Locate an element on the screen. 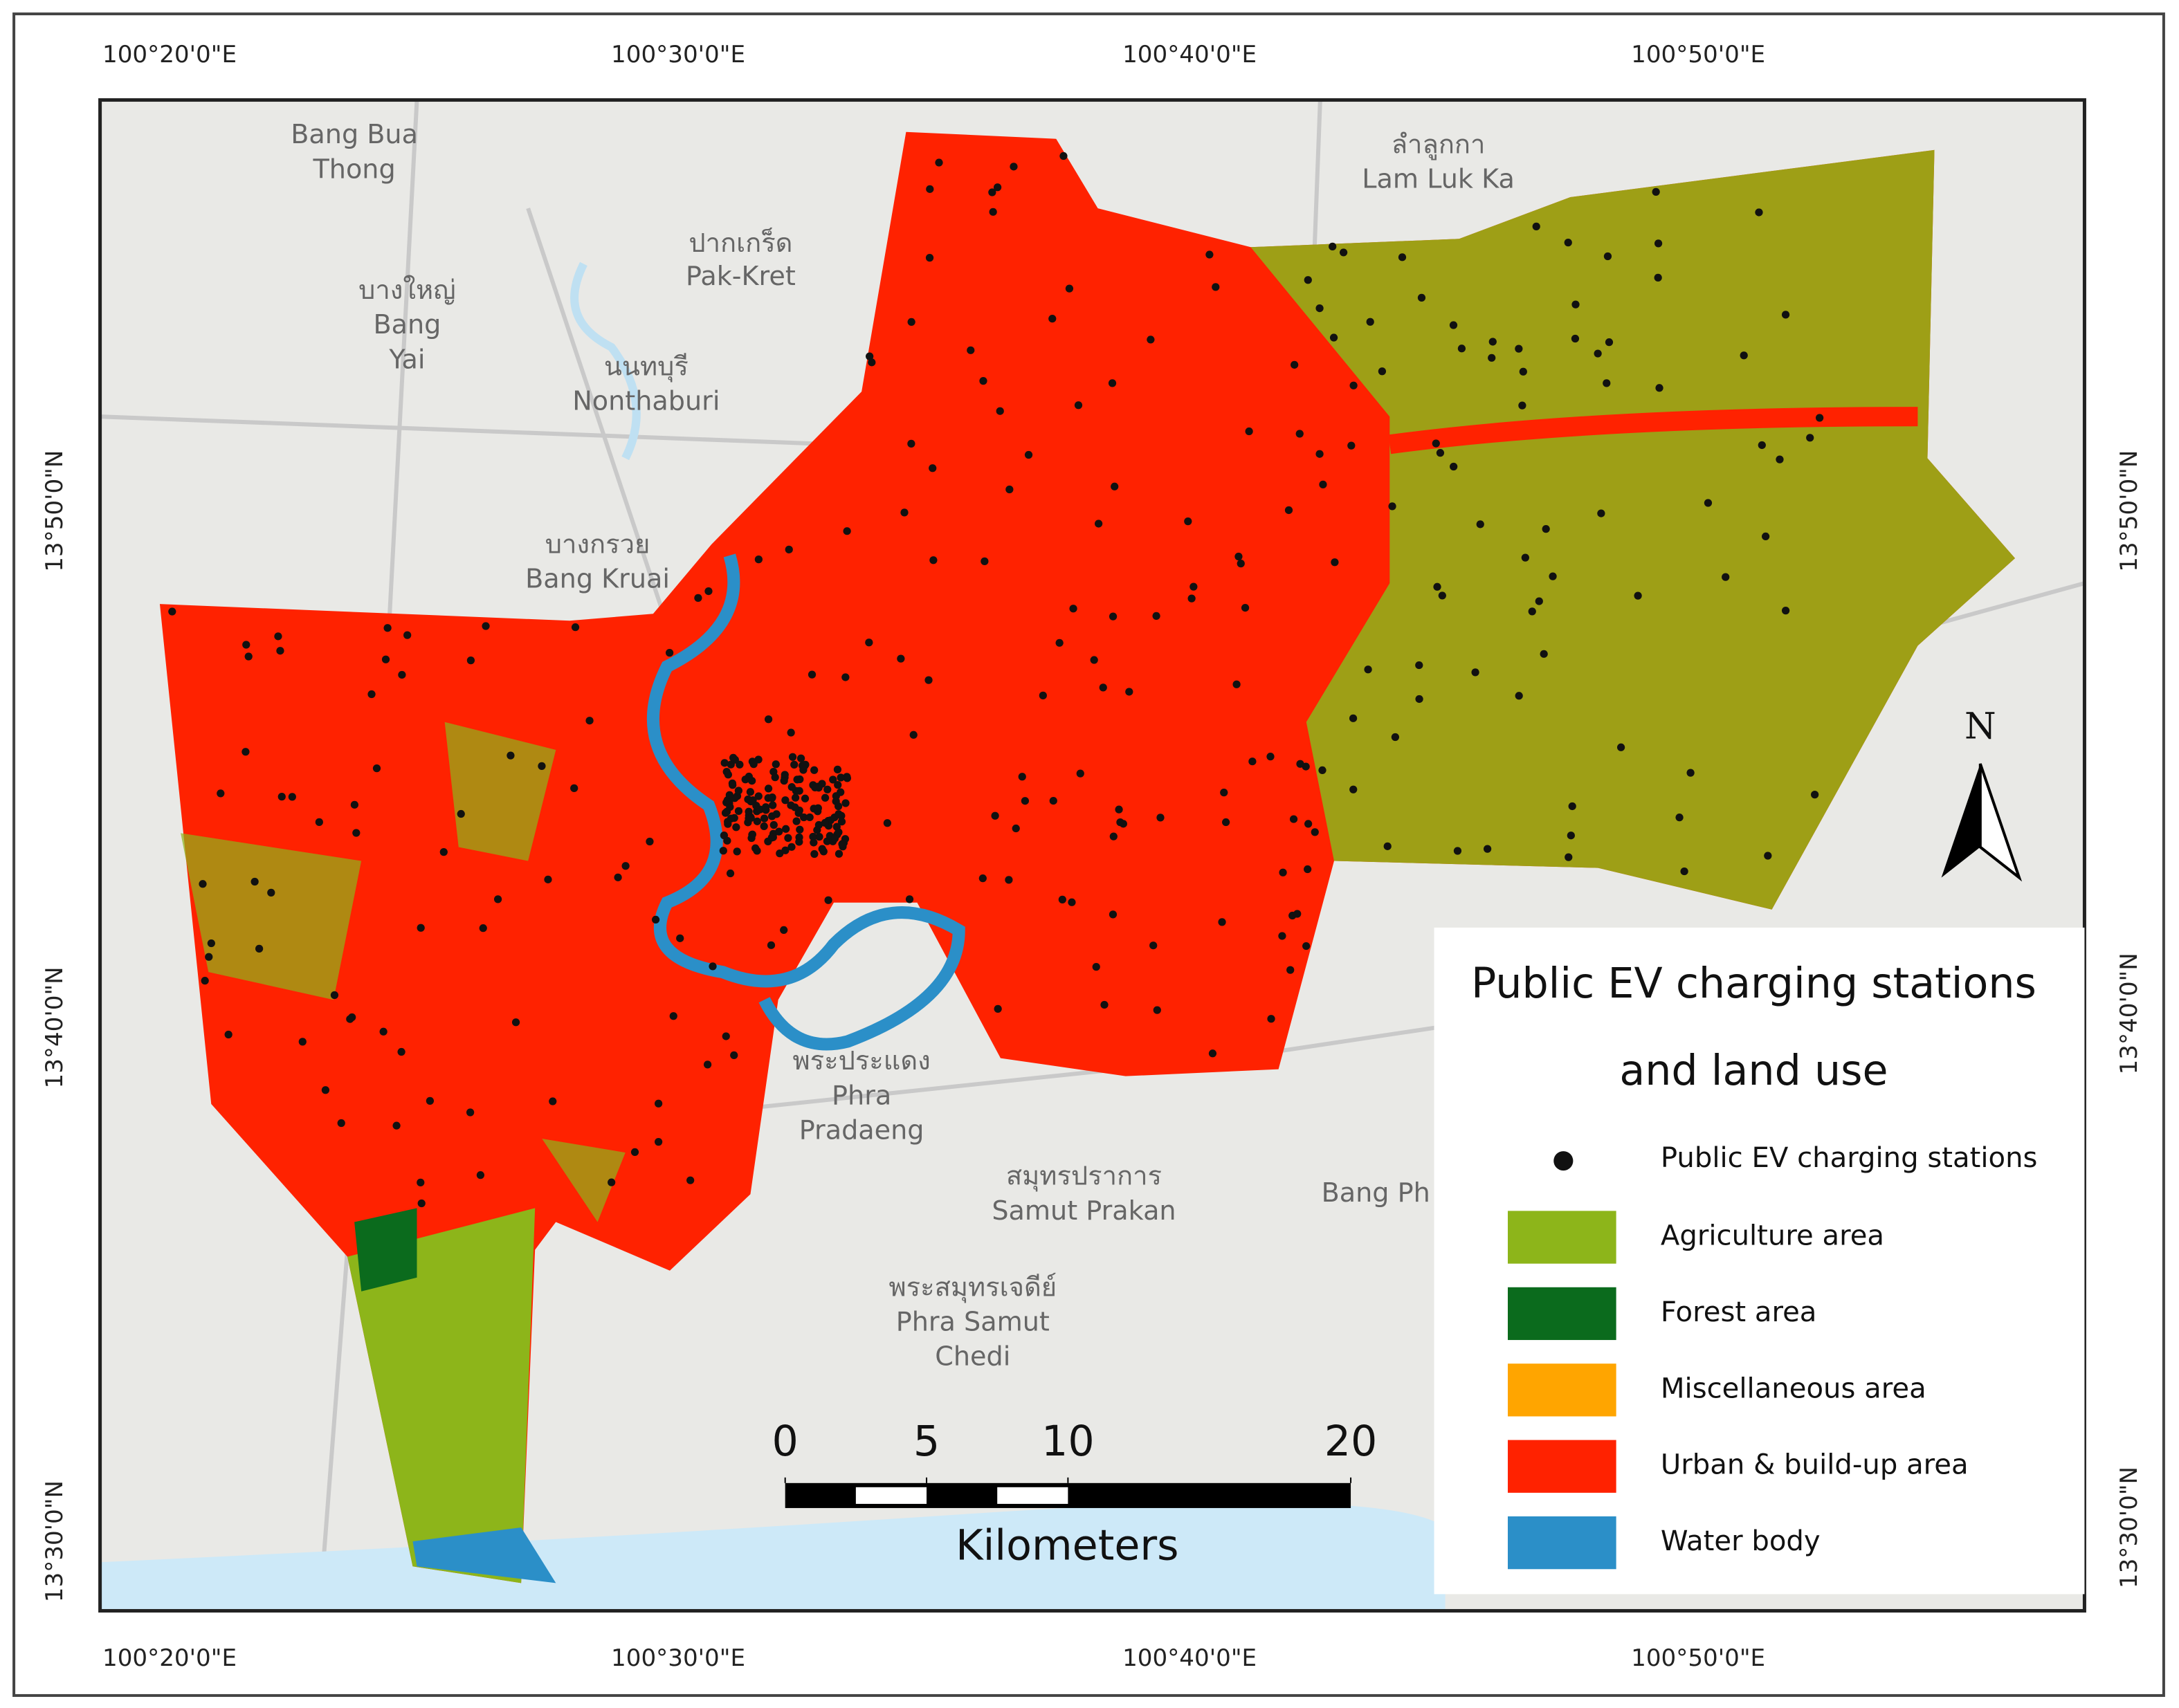  scale-segment is located at coordinates (1032, 1496).